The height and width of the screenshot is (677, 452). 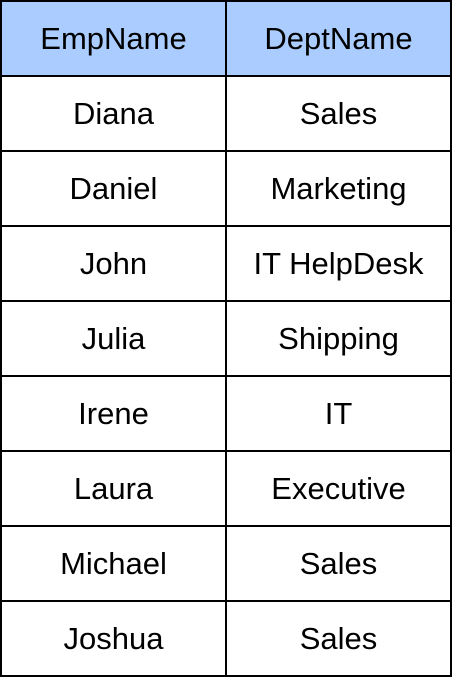 I want to click on table-row: Irene IT, so click(x=227, y=414).